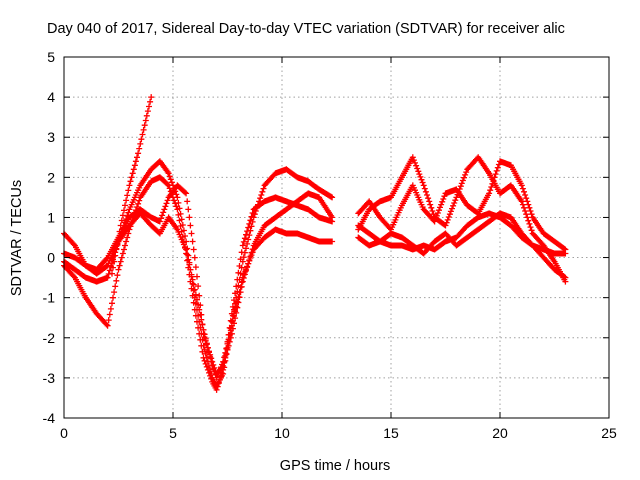 This screenshot has width=640, height=480. I want to click on y-tick-label: -1, so click(49, 298).